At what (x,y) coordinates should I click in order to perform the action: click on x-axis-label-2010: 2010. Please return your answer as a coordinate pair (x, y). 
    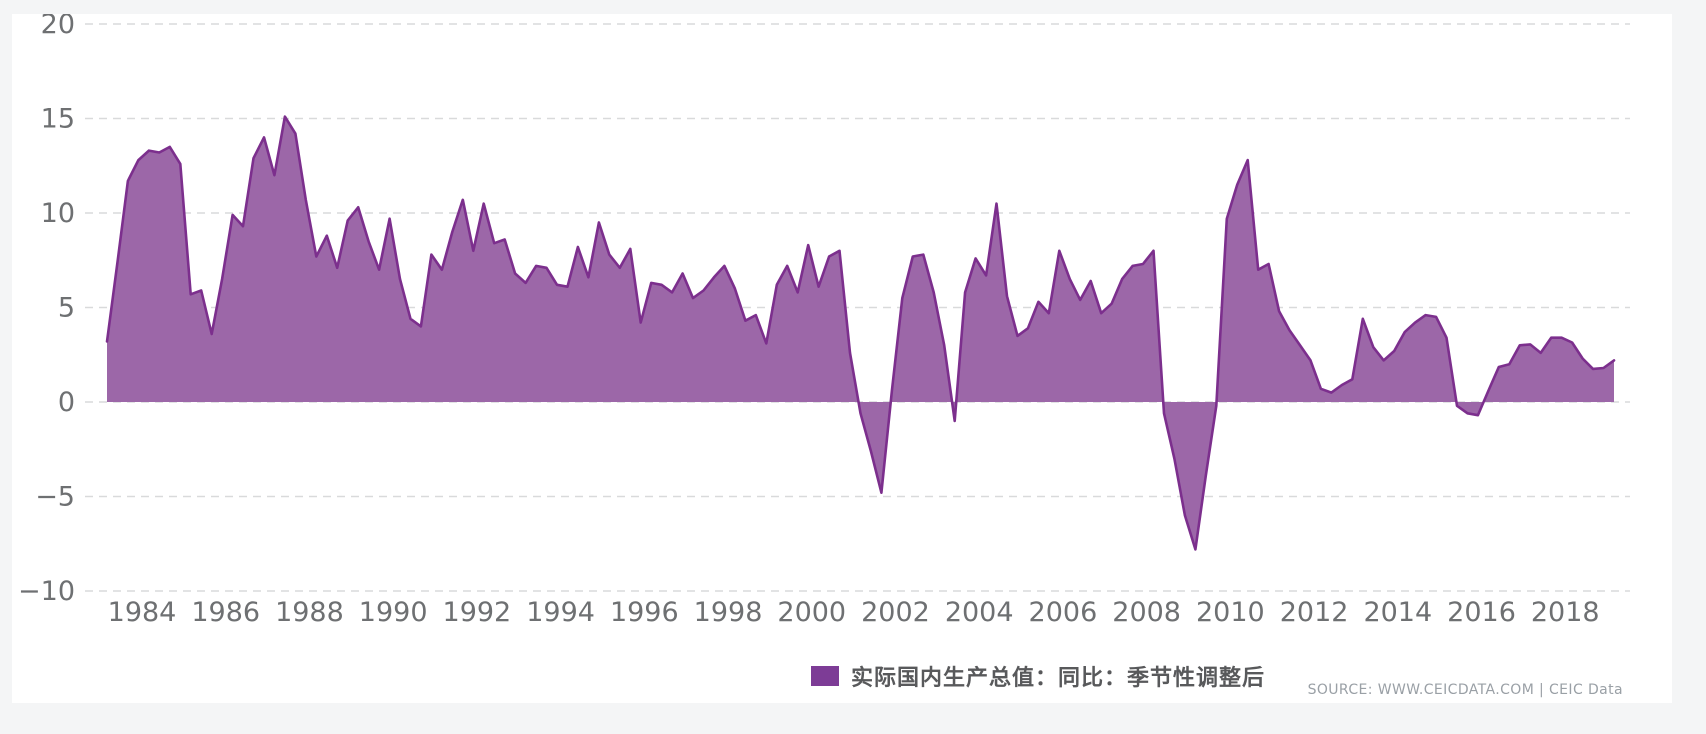
    Looking at the image, I should click on (1230, 612).